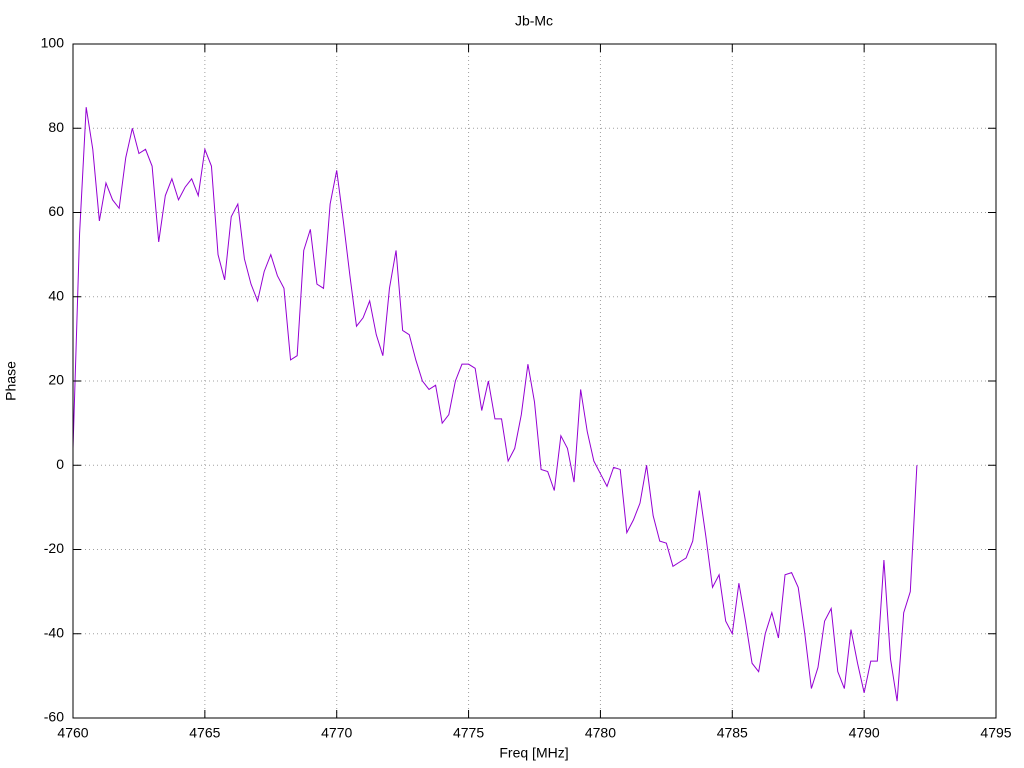  Describe the element at coordinates (204, 733) in the screenshot. I see `x-tick-label: 4765` at that location.